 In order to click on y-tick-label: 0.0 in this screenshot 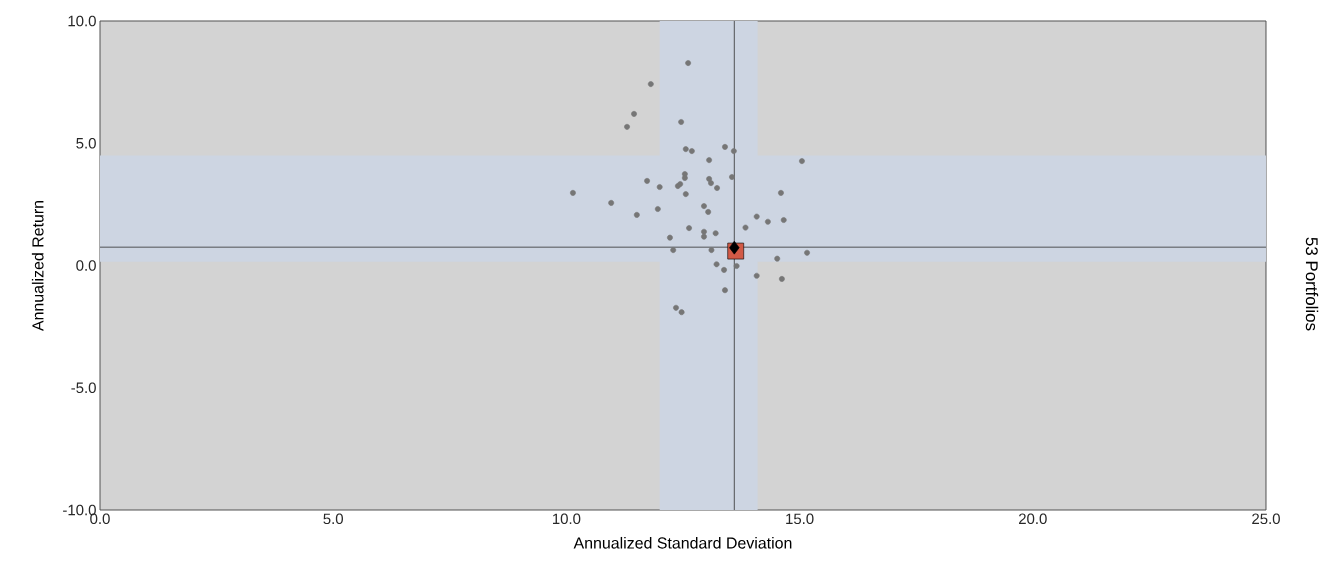, I will do `click(86, 265)`.